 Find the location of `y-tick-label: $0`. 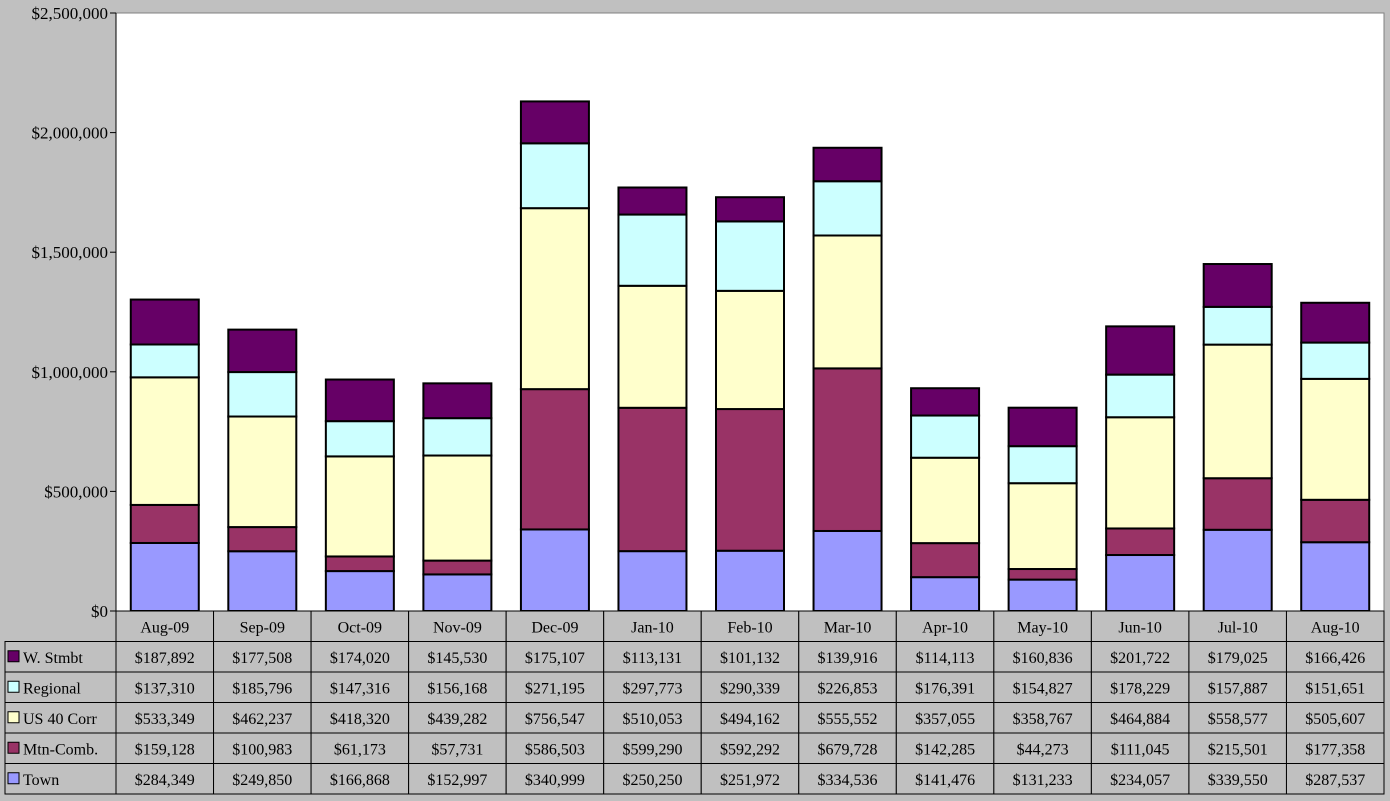

y-tick-label: $0 is located at coordinates (99, 611).